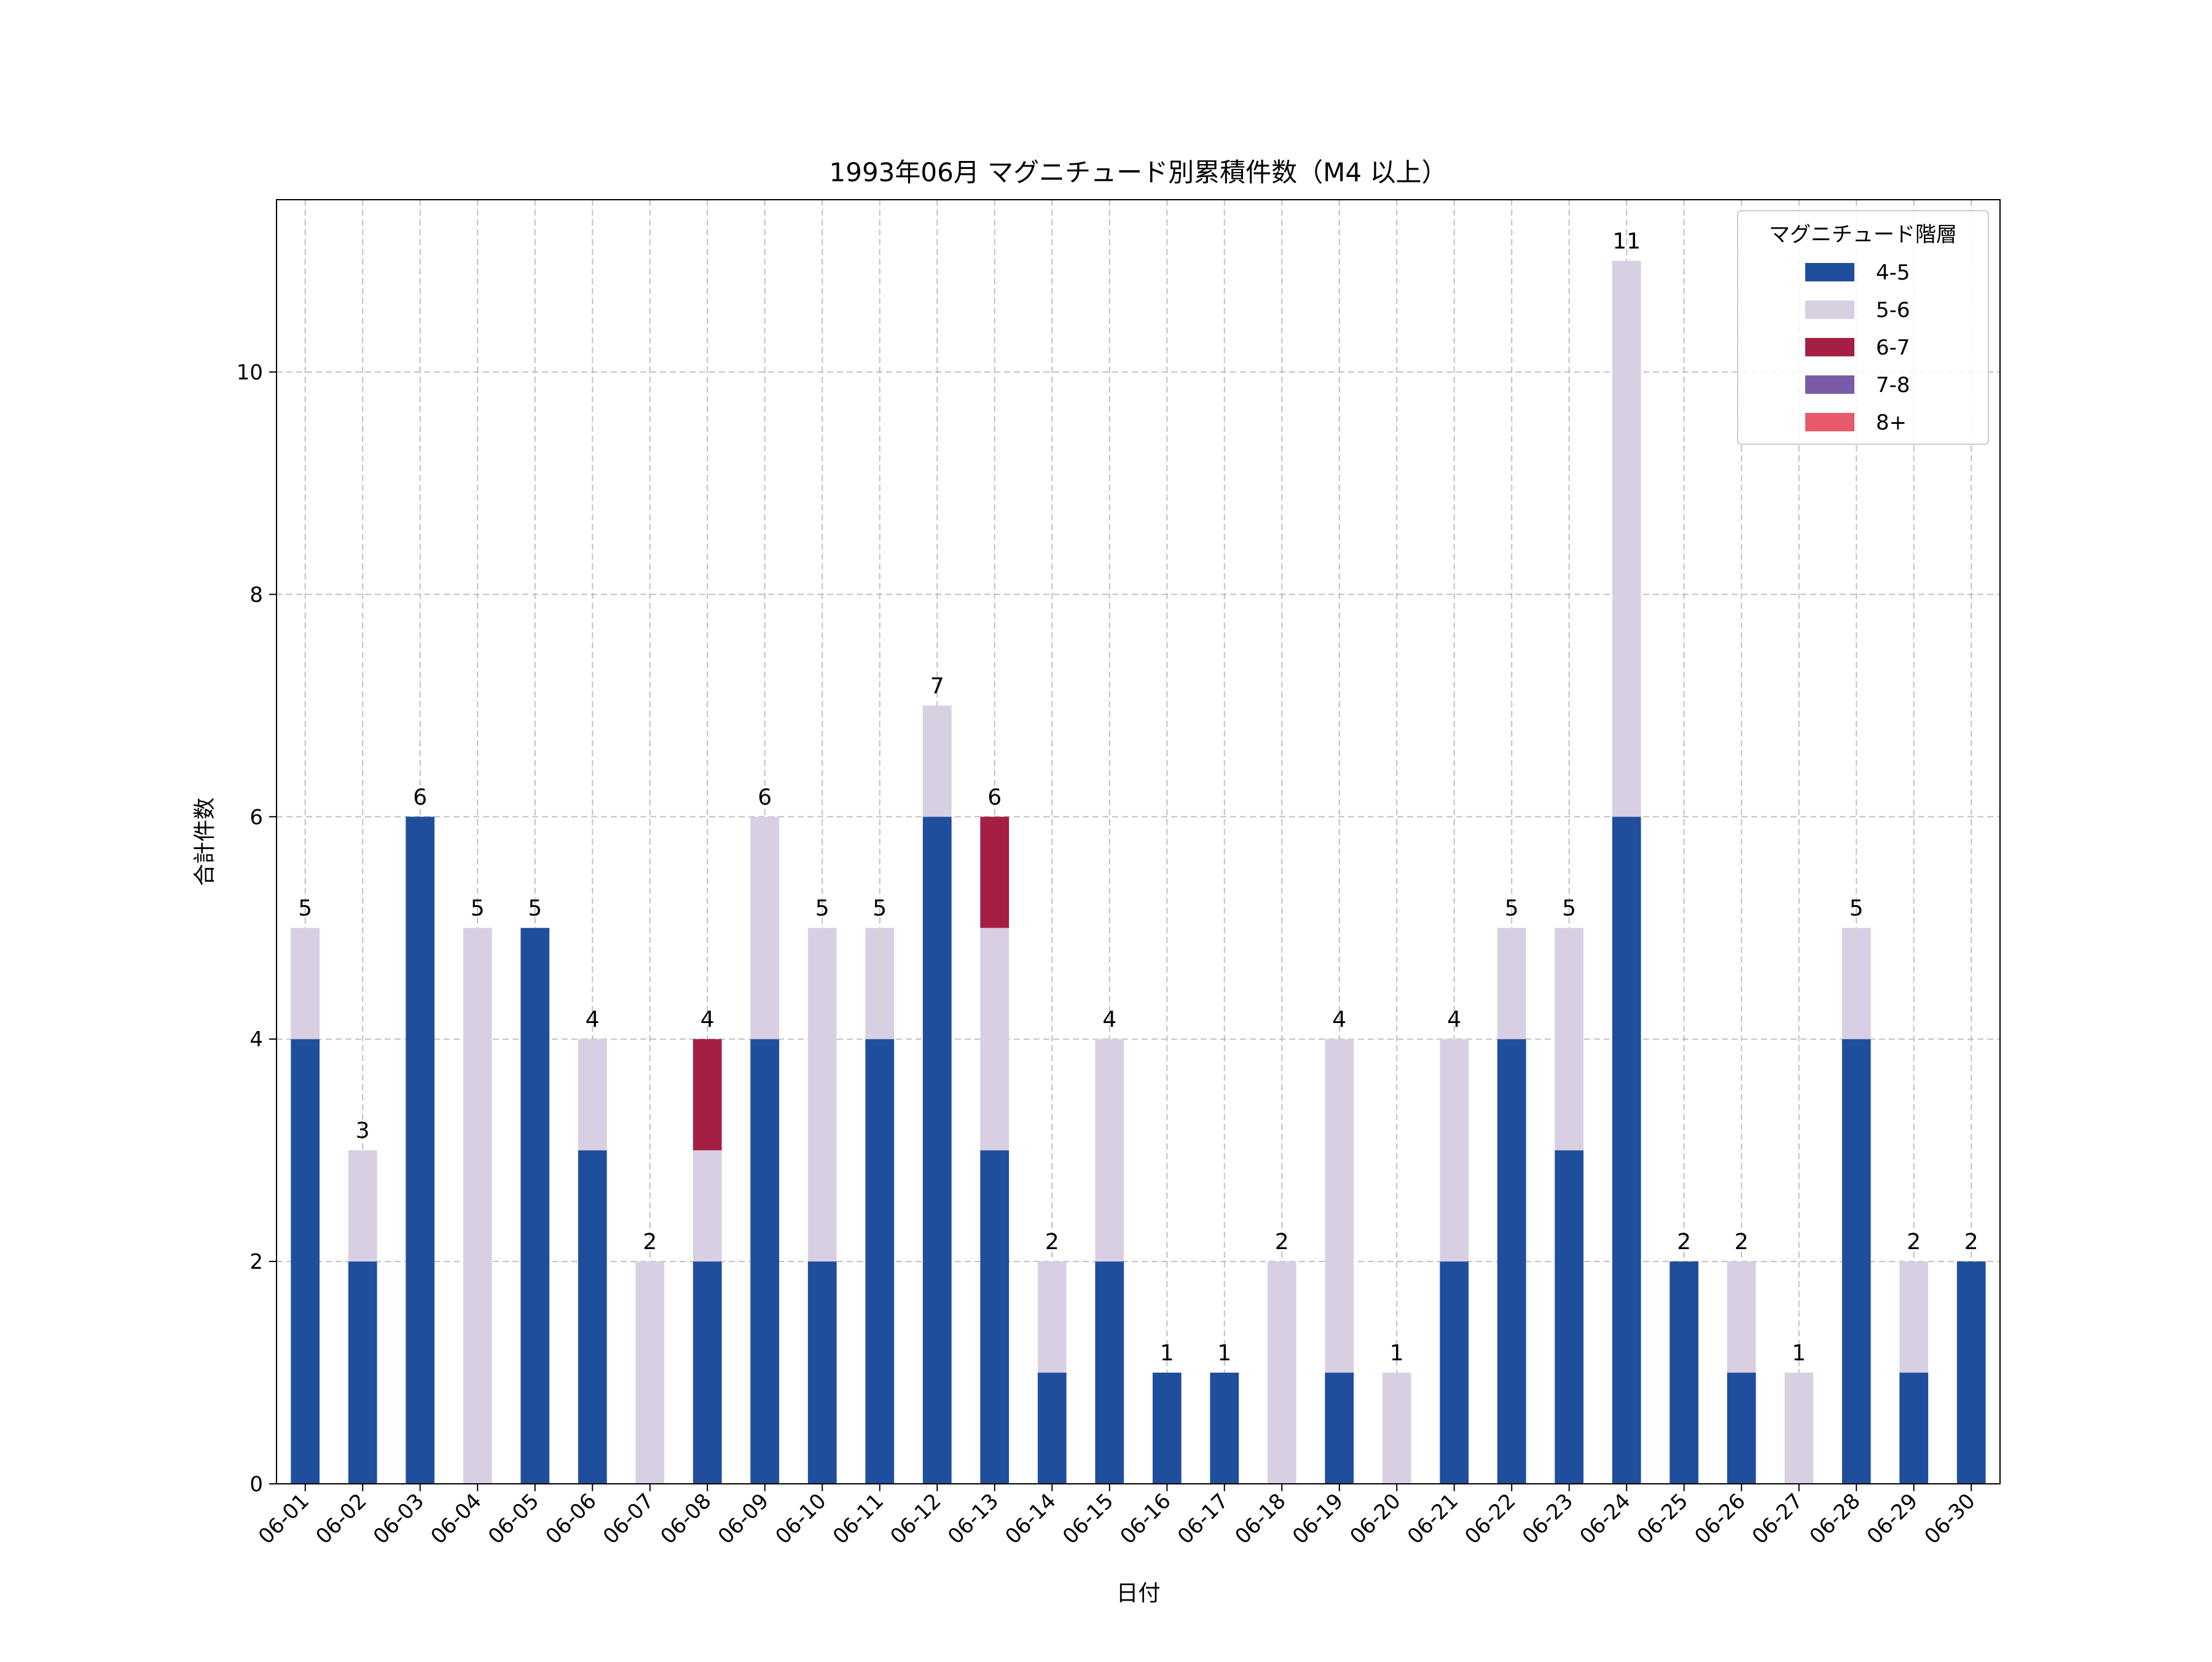 The height and width of the screenshot is (1662, 2212). Describe the element at coordinates (256, 1039) in the screenshot. I see `y-tick-label: 4` at that location.